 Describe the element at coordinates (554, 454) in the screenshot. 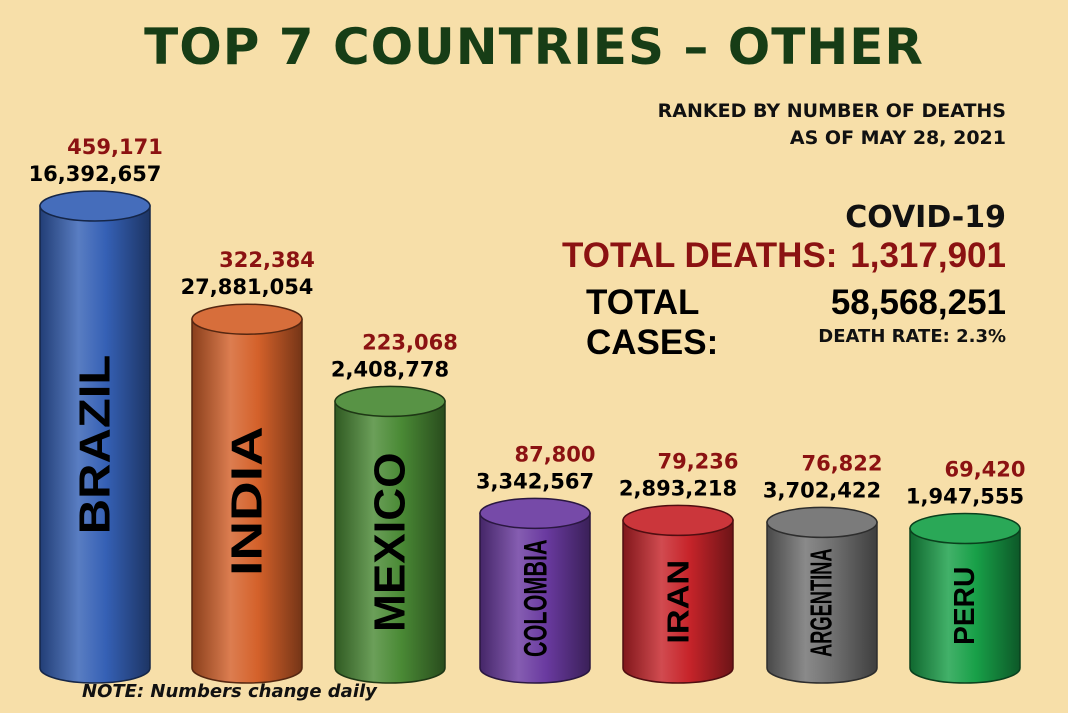

I see `deaths-label-colombia: 87,800` at that location.